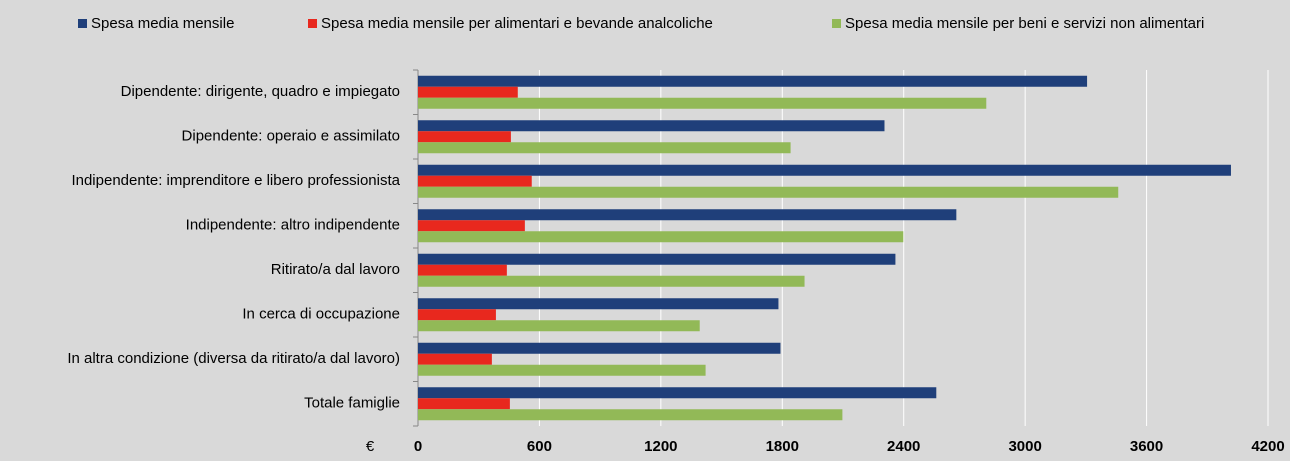 Image resolution: width=1290 pixels, height=461 pixels. What do you see at coordinates (335, 269) in the screenshot?
I see `y-tick-label: Ritirato/a dal lavoro` at bounding box center [335, 269].